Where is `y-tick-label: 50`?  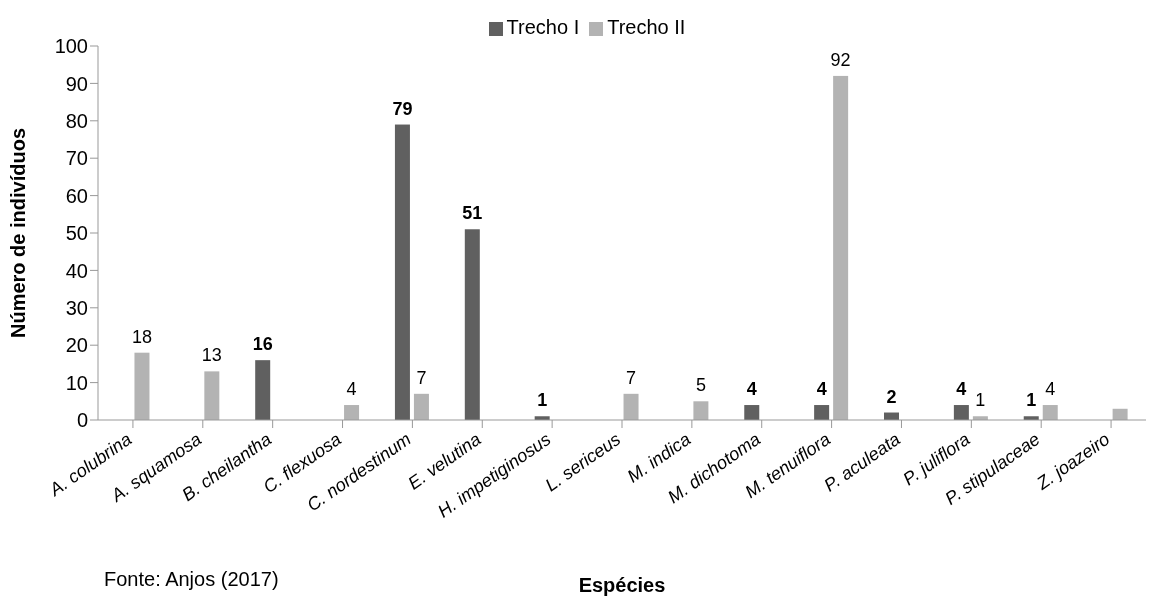
y-tick-label: 50 is located at coordinates (76, 233).